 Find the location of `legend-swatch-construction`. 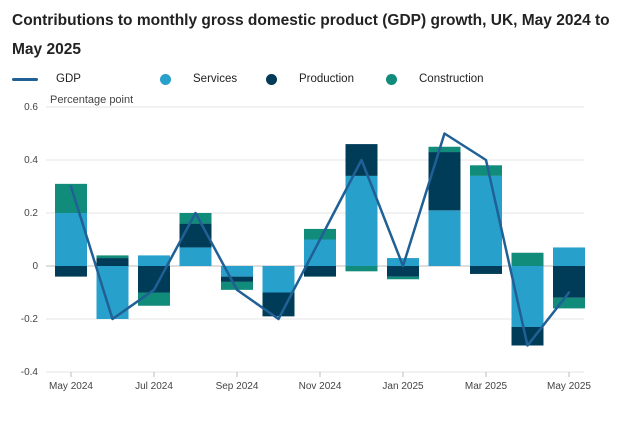

legend-swatch-construction is located at coordinates (391, 79).